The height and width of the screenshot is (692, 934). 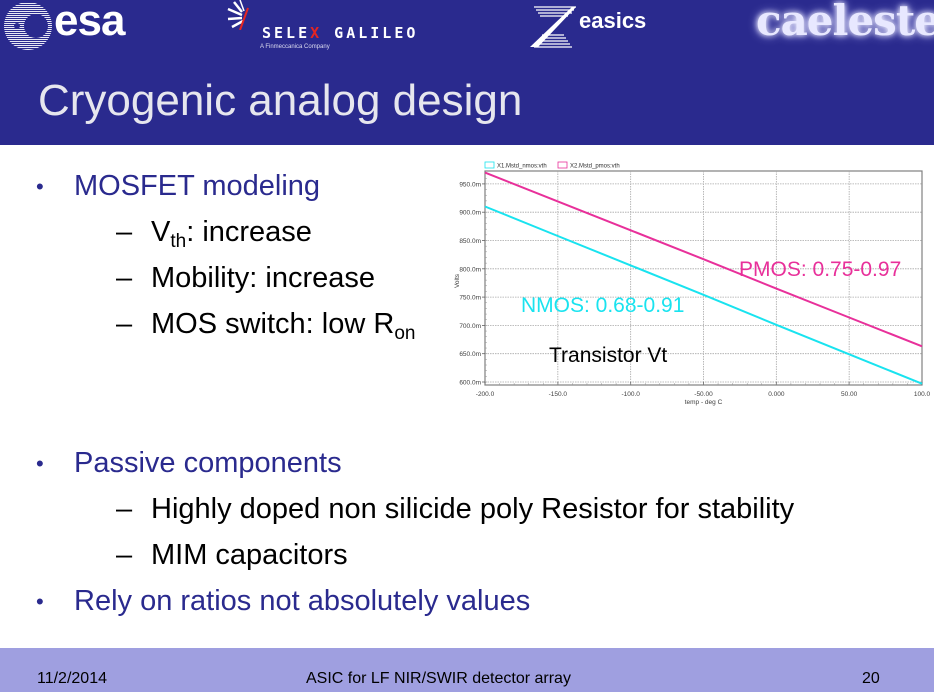 I want to click on footer-date: 11/2/2014, so click(x=72, y=678).